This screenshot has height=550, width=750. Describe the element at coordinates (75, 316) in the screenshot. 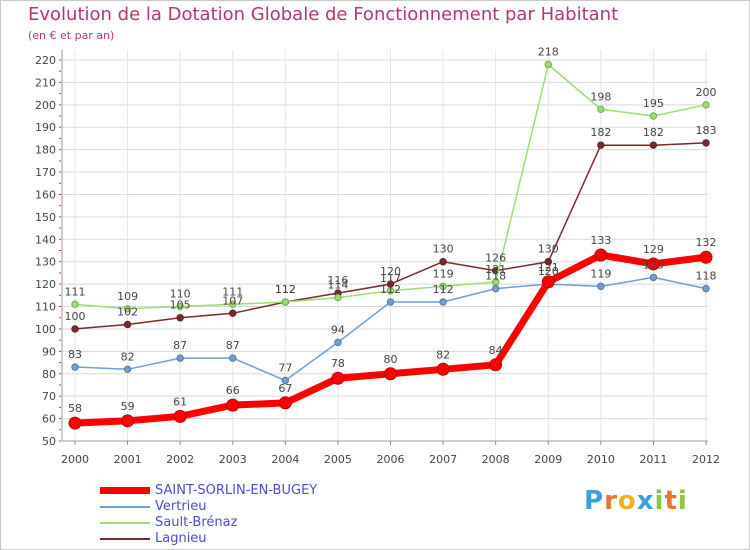

I see `data-label: 100` at that location.